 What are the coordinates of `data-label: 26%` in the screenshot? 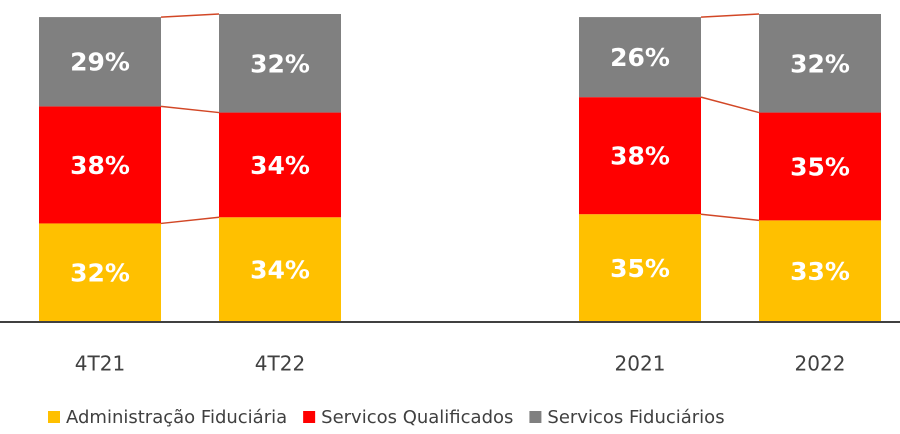 It's located at (640, 57).